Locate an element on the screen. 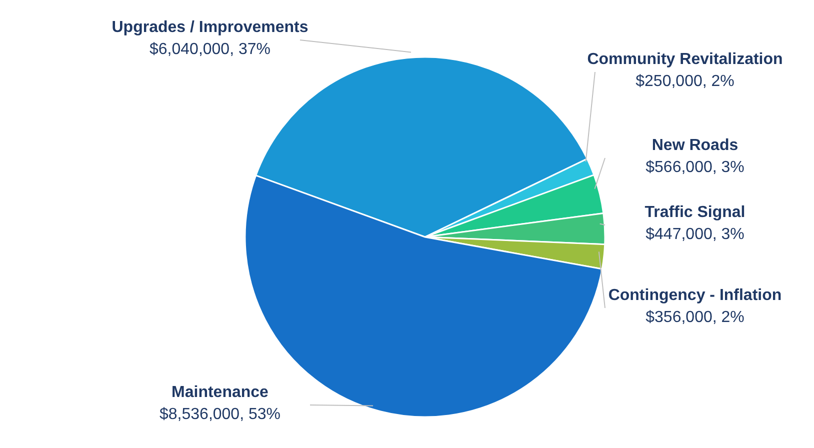  data-label: $250,000, 2% is located at coordinates (685, 81).